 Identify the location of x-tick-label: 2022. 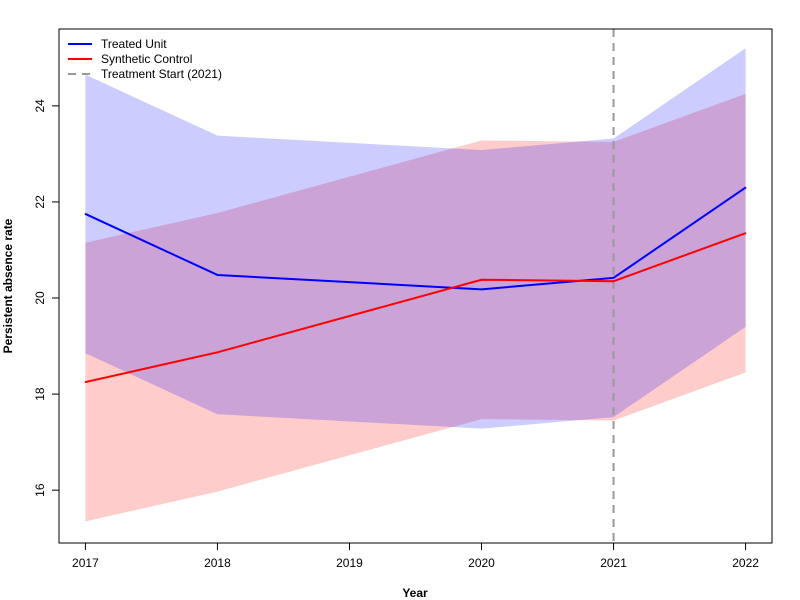
(745, 563).